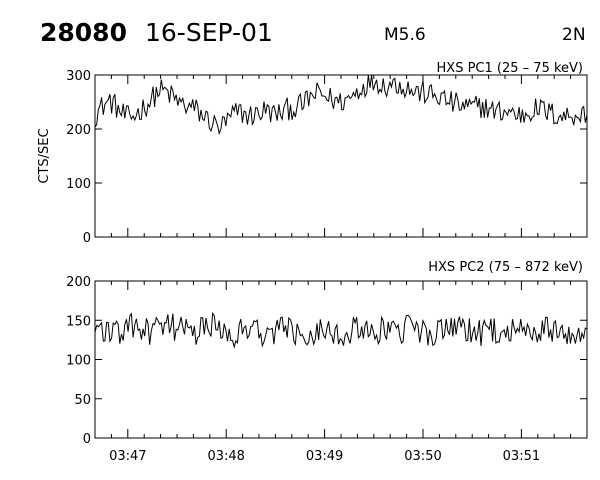  What do you see at coordinates (127, 456) in the screenshot?
I see `x-tick-label: 03:47` at bounding box center [127, 456].